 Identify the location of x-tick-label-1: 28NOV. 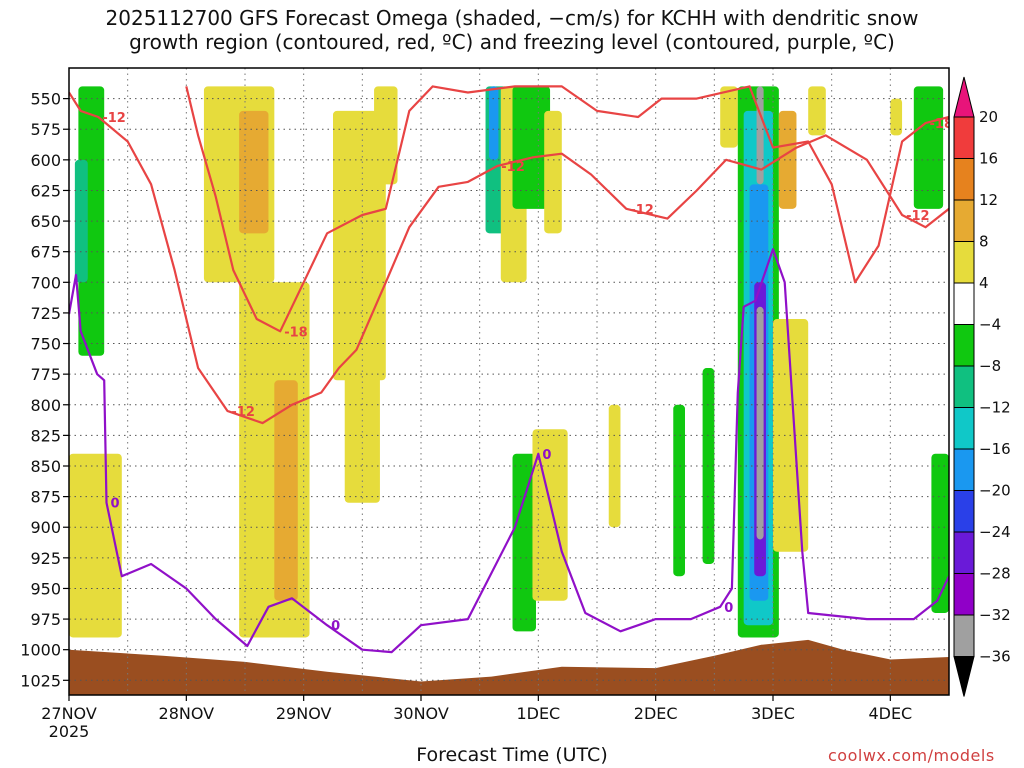
(187, 713).